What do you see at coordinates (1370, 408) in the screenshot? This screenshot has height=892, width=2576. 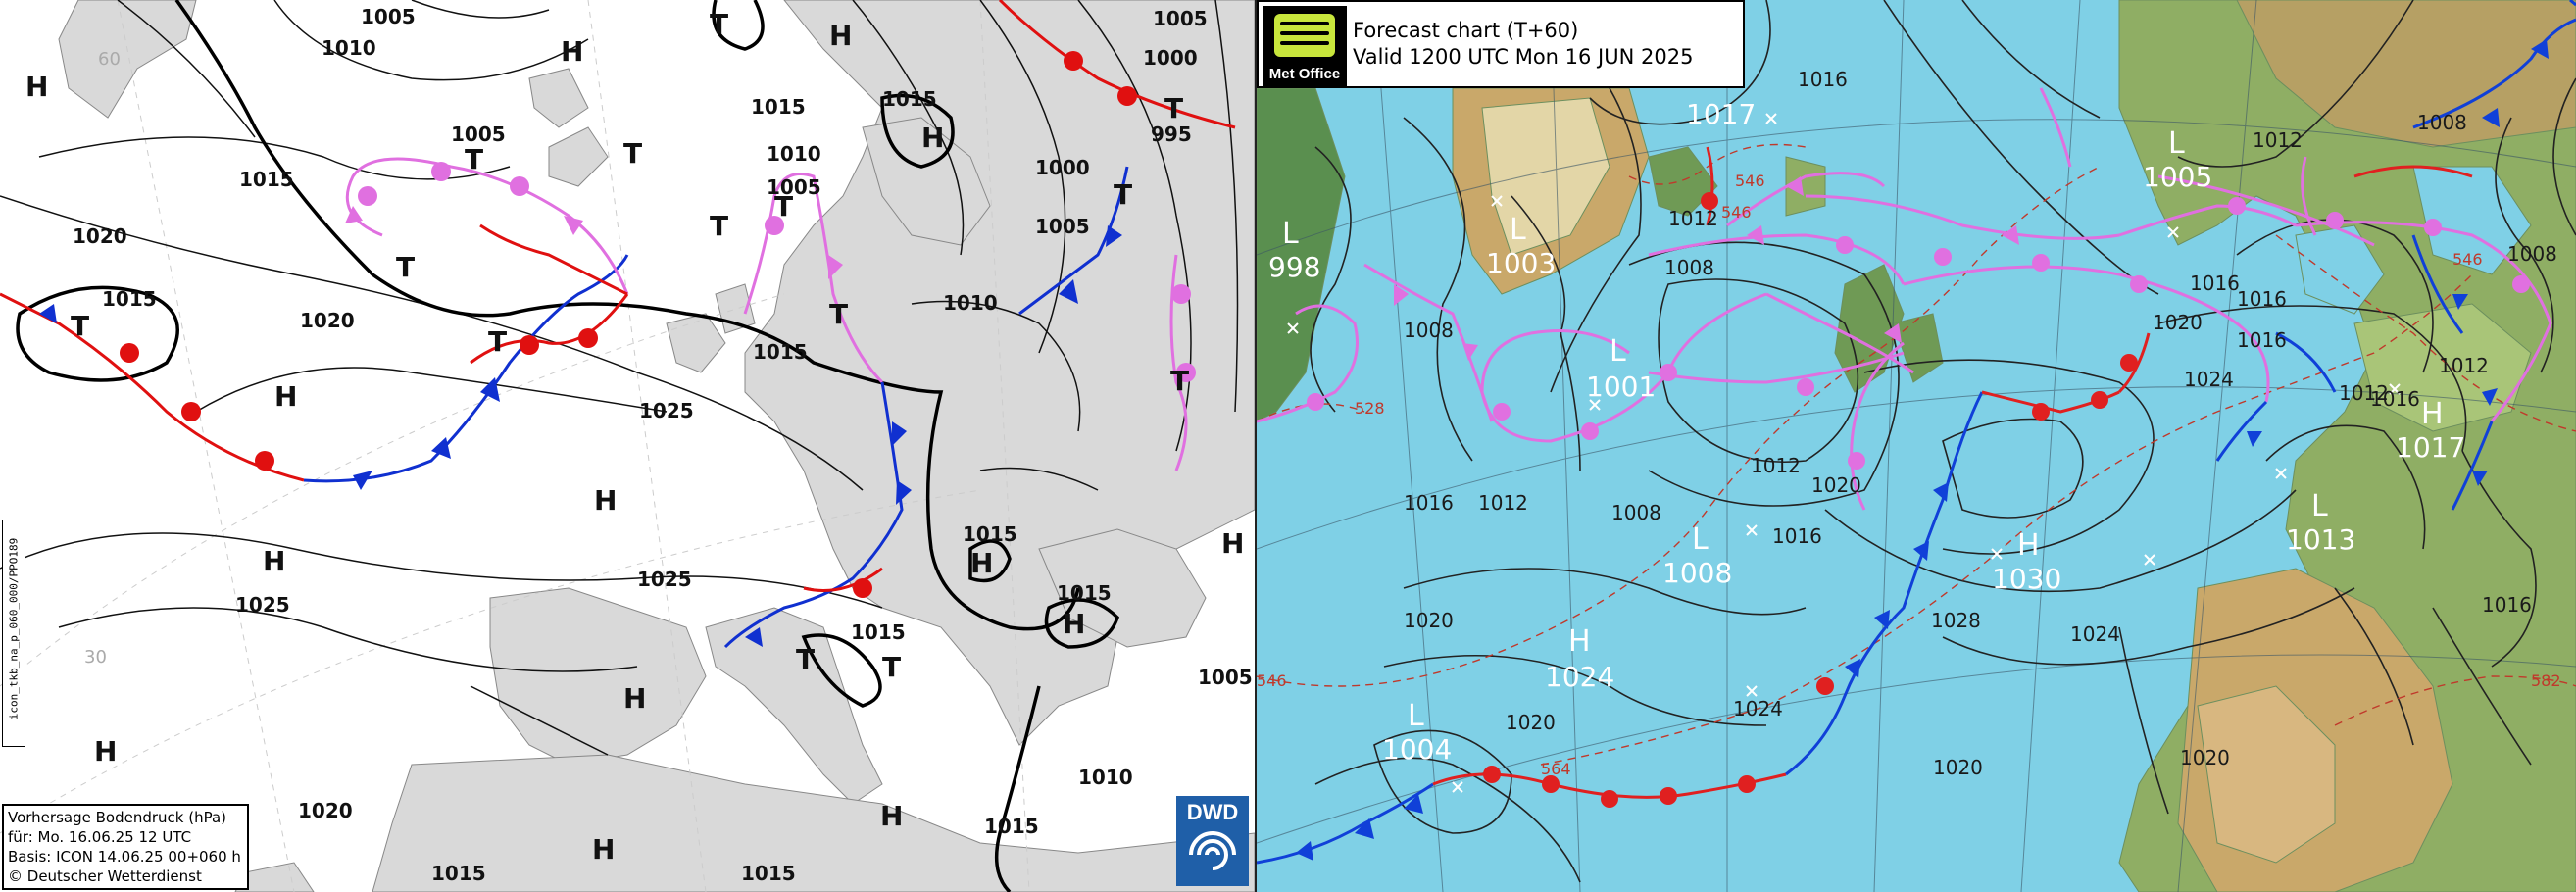 I see `thickness-label: 528` at bounding box center [1370, 408].